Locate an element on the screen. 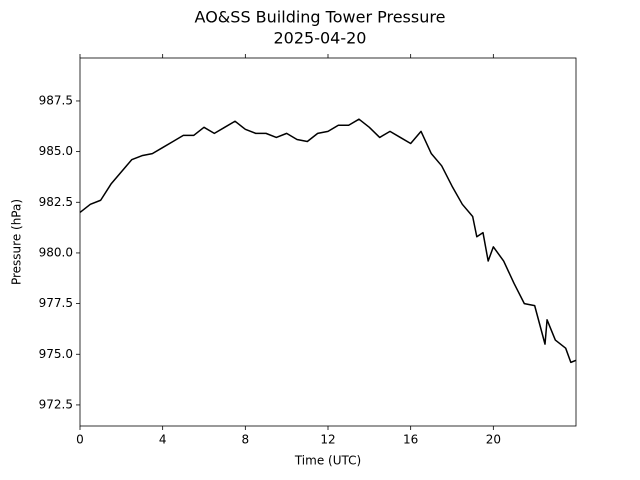  y-tick-label: 982.5 is located at coordinates (56, 202).